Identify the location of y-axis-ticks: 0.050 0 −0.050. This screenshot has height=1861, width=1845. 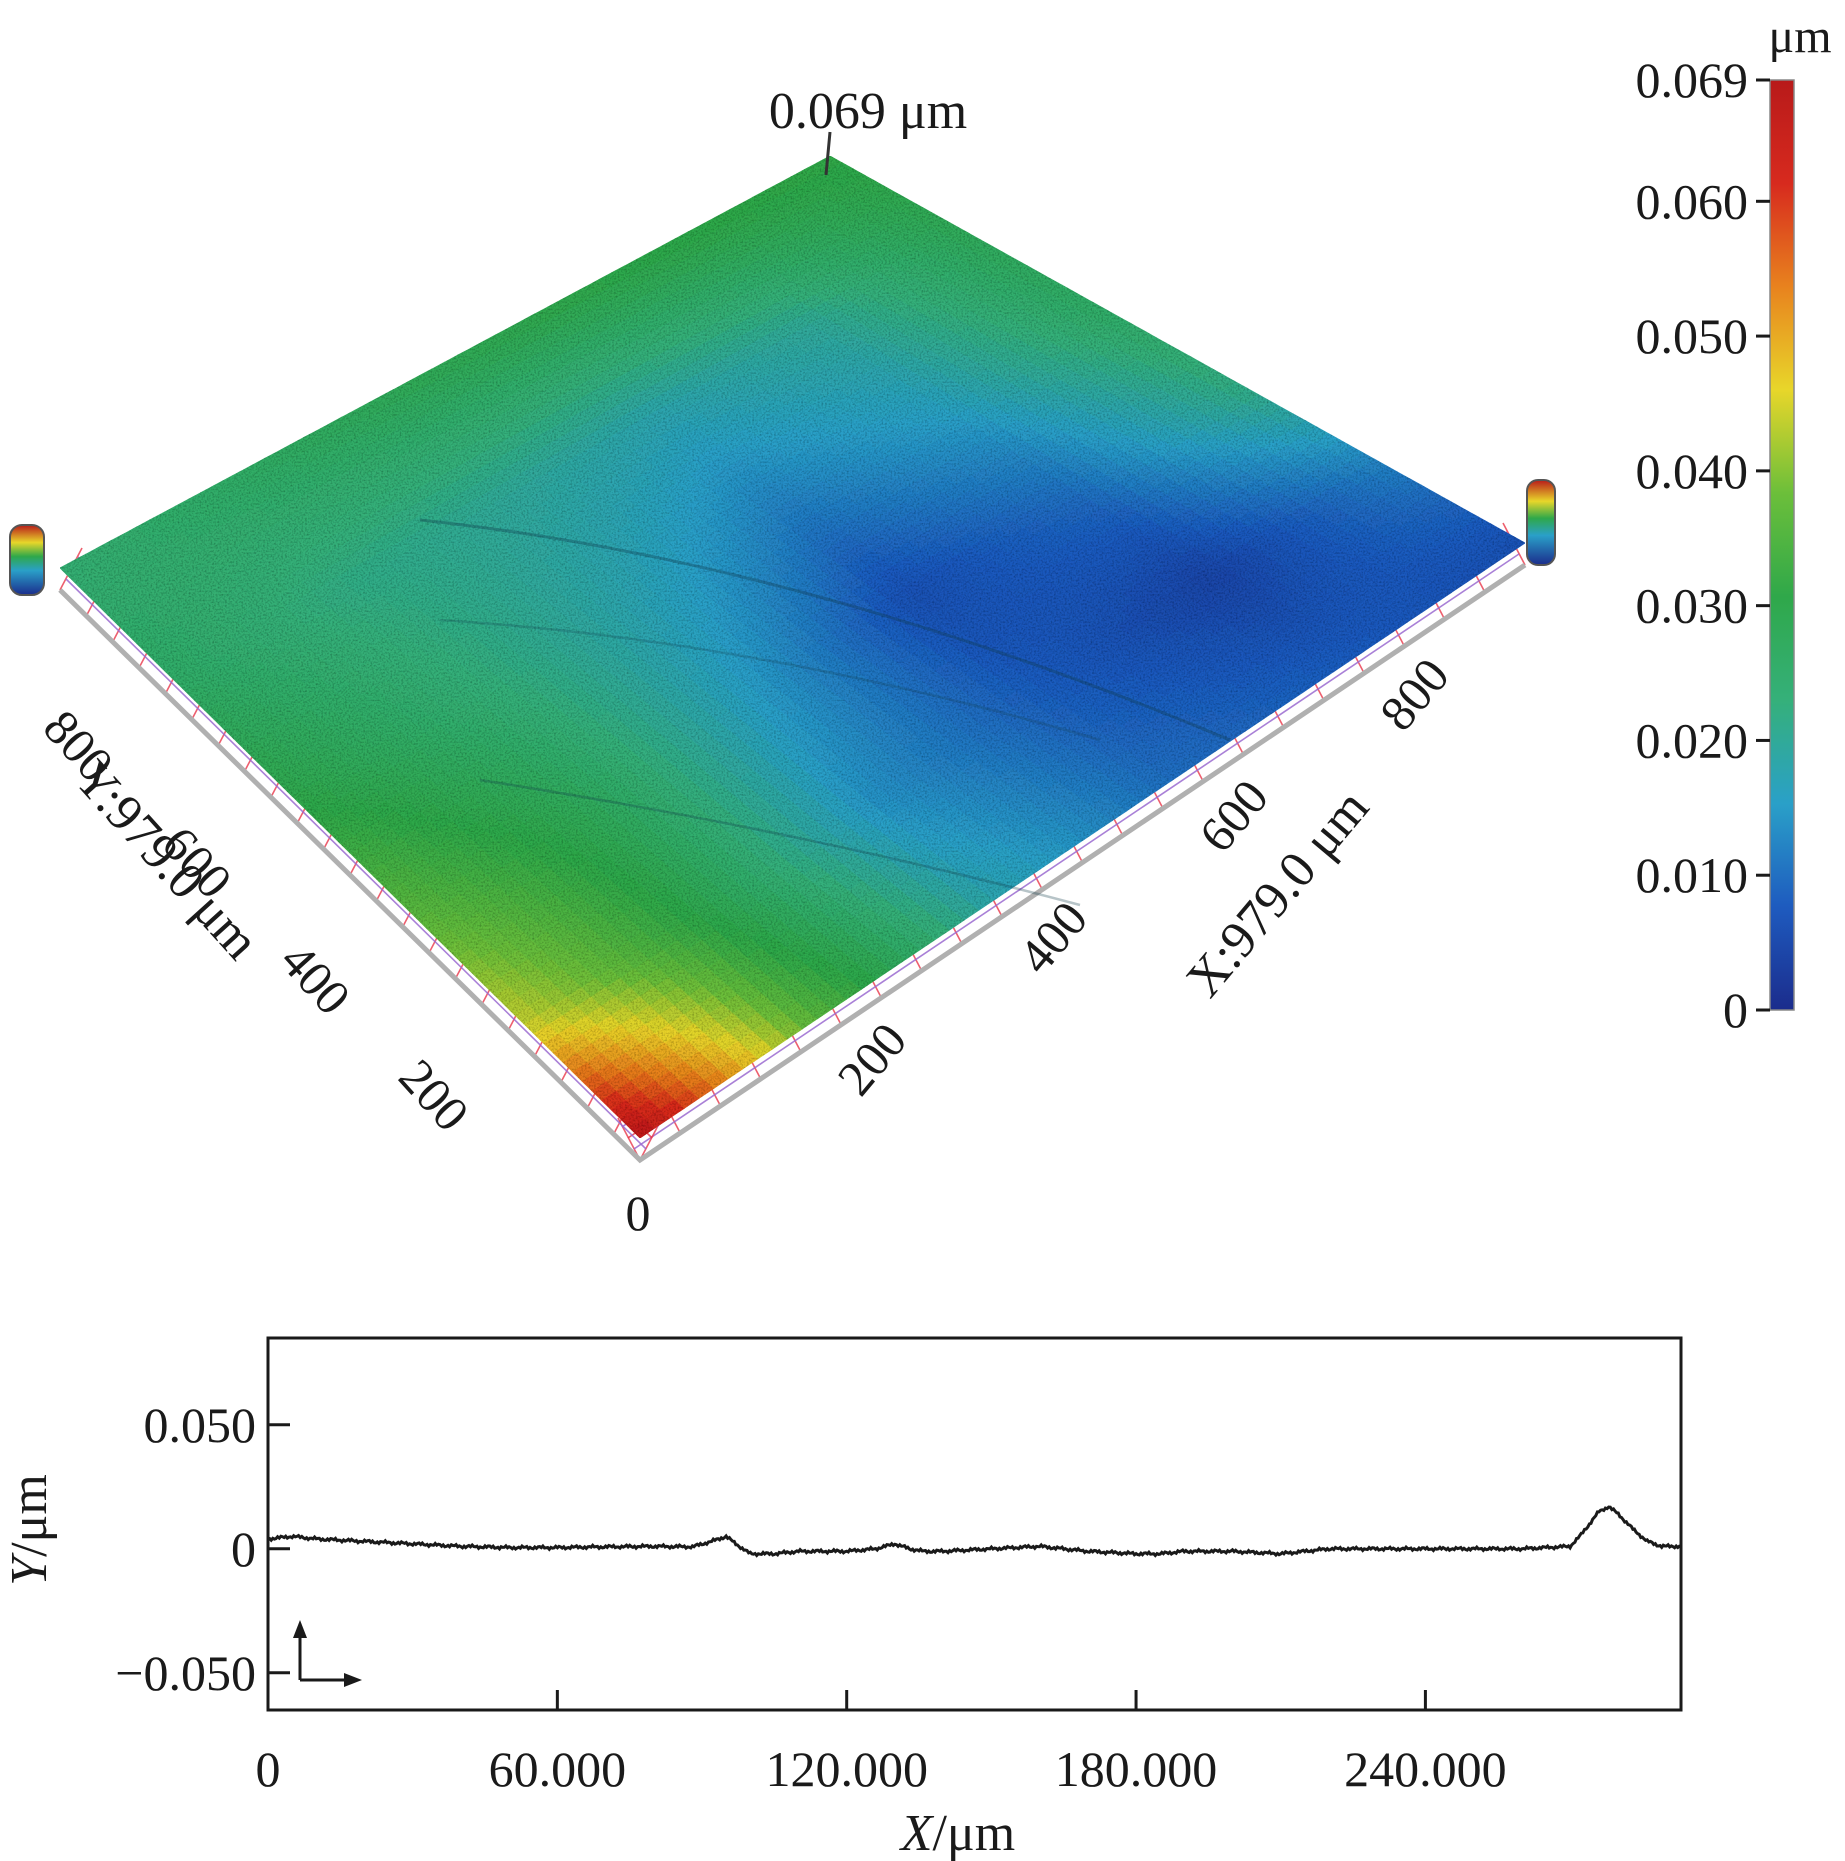
(202, 1549).